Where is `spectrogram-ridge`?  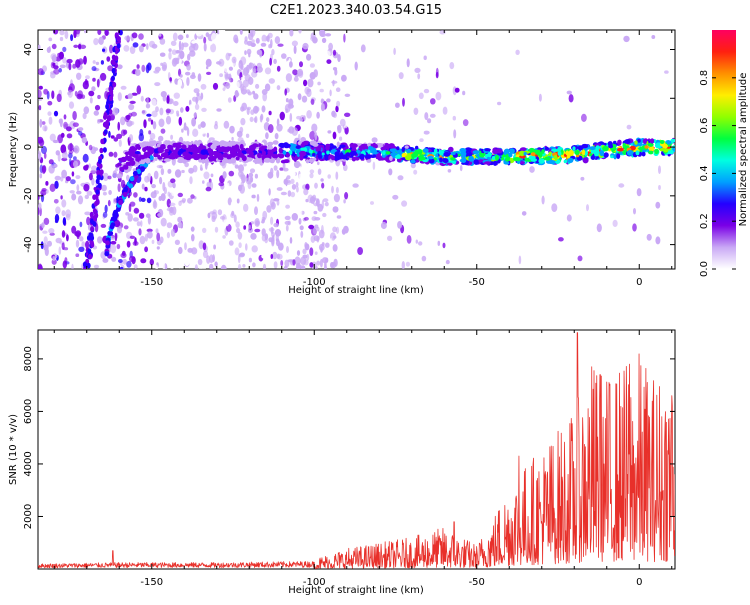
spectrogram-ridge is located at coordinates (395, 158).